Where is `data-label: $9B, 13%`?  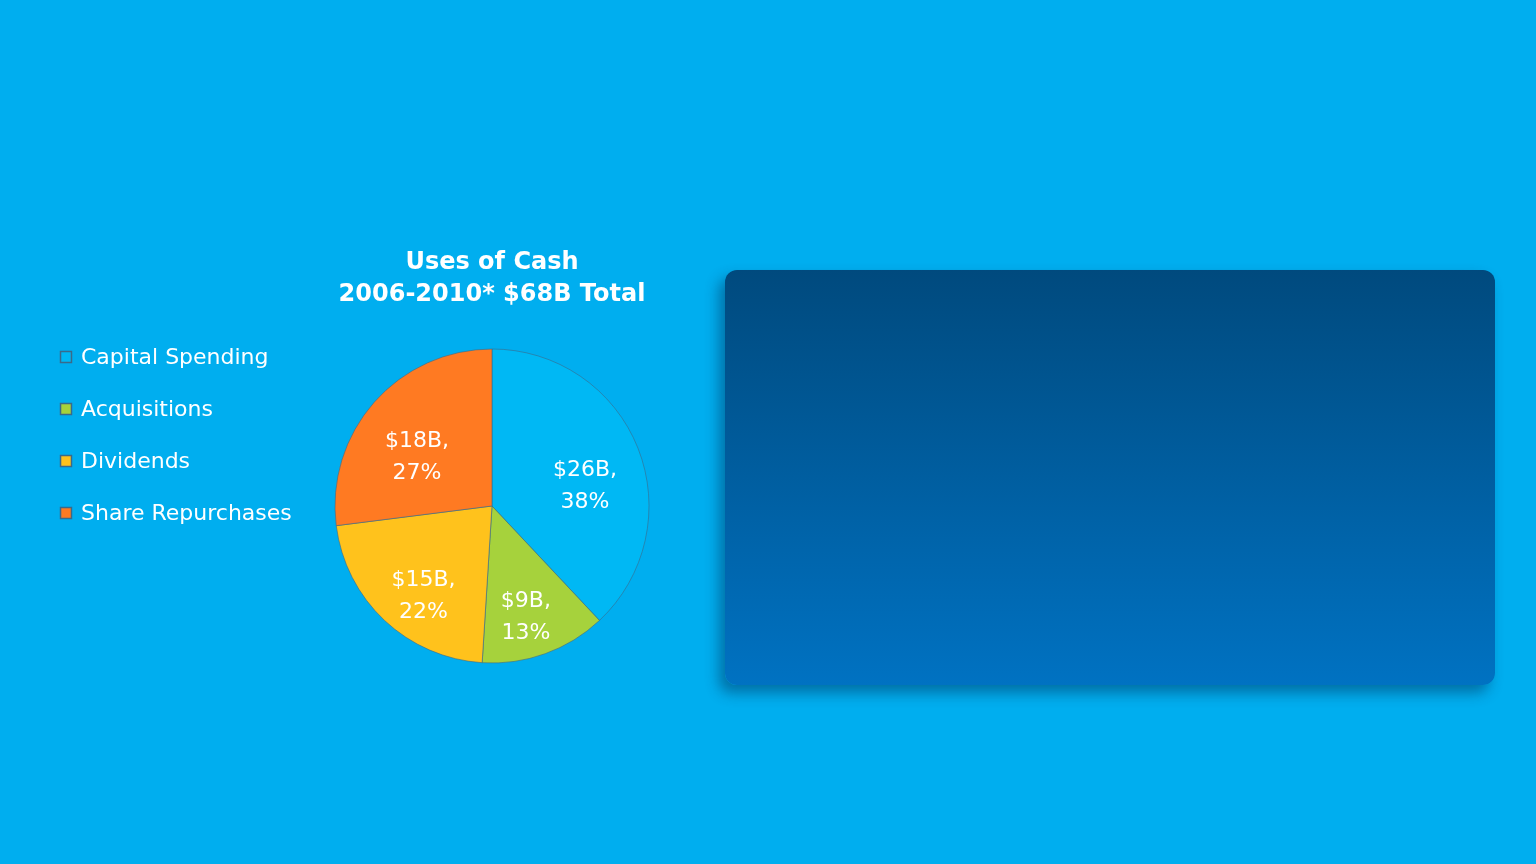 data-label: $9B, 13% is located at coordinates (525, 616).